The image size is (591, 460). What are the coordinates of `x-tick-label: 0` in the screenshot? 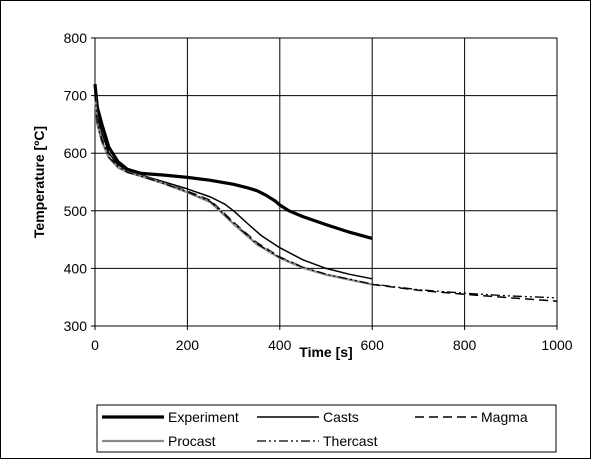 It's located at (95, 345).